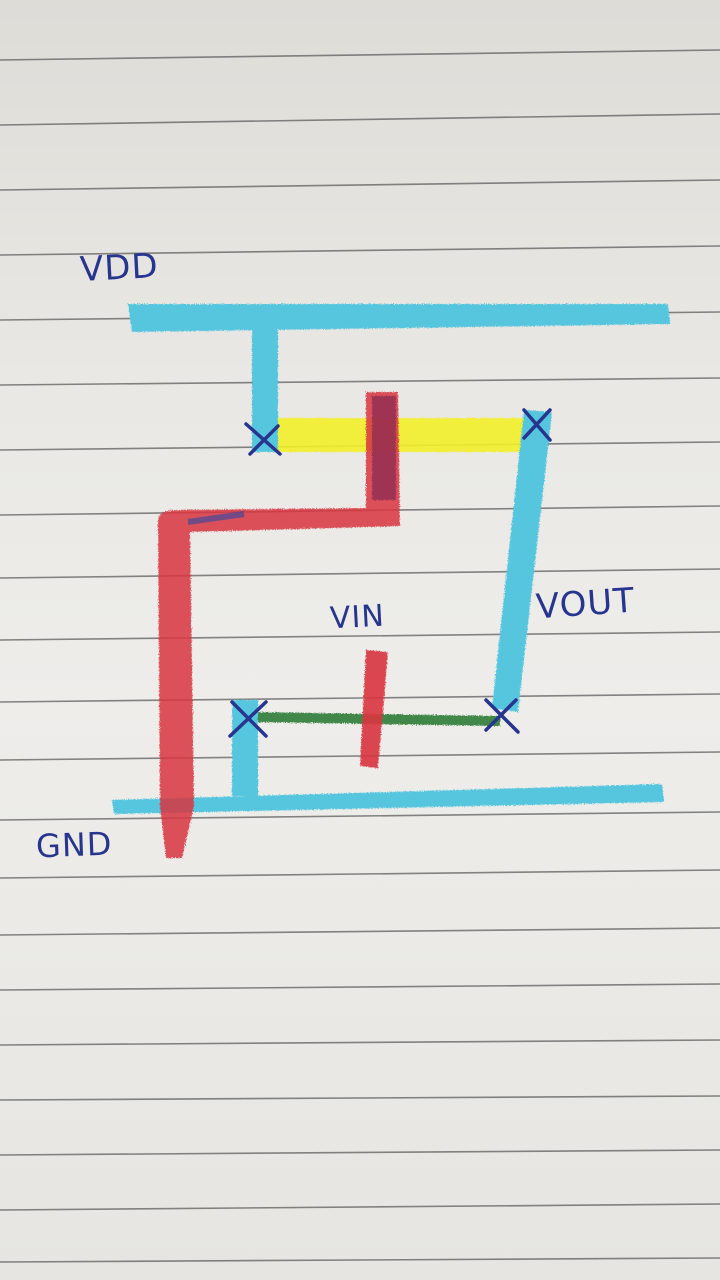 This screenshot has width=720, height=1280. I want to click on vout-label: VOUT, so click(585, 604).